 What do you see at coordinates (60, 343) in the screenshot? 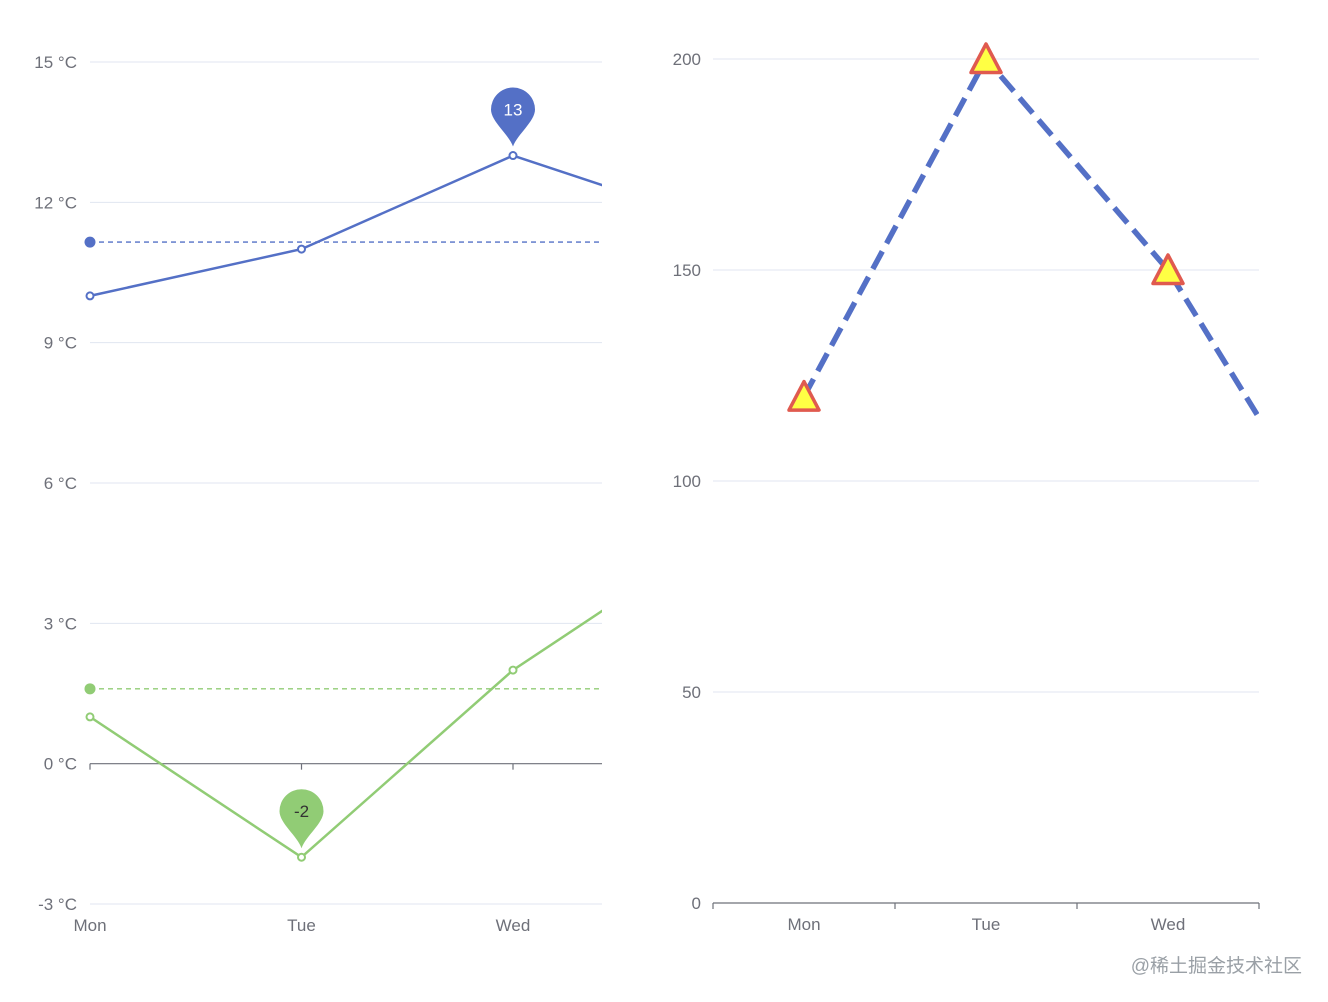
I see `y-tick-label: 9 °C` at bounding box center [60, 343].